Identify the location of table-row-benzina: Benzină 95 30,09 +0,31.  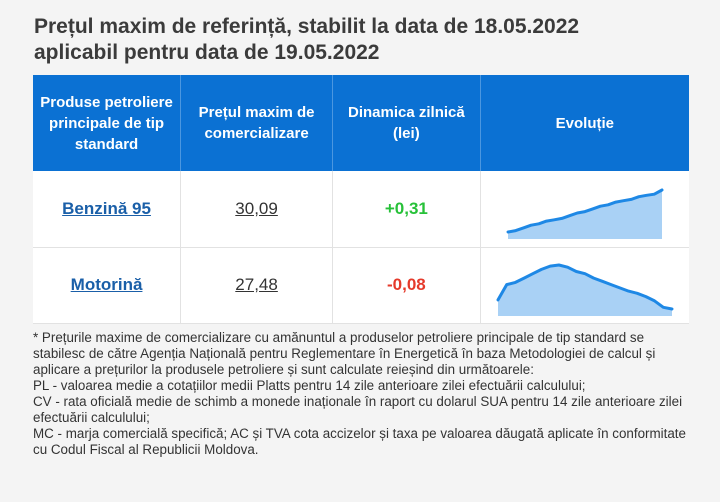
(361, 209).